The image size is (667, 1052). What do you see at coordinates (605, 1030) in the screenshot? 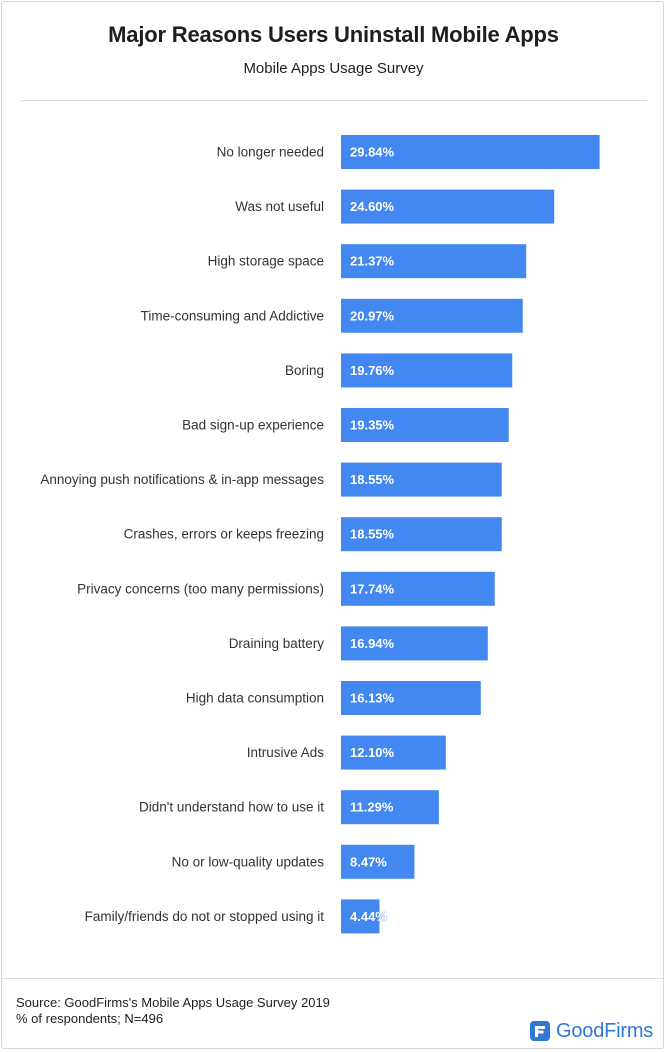
I see `brand-name: GoodFirms` at bounding box center [605, 1030].